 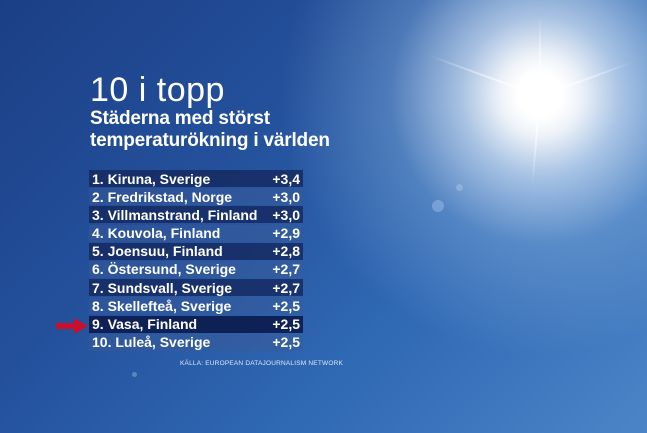 What do you see at coordinates (145, 324) in the screenshot?
I see `row-label: 9. Vasa, Finland` at bounding box center [145, 324].